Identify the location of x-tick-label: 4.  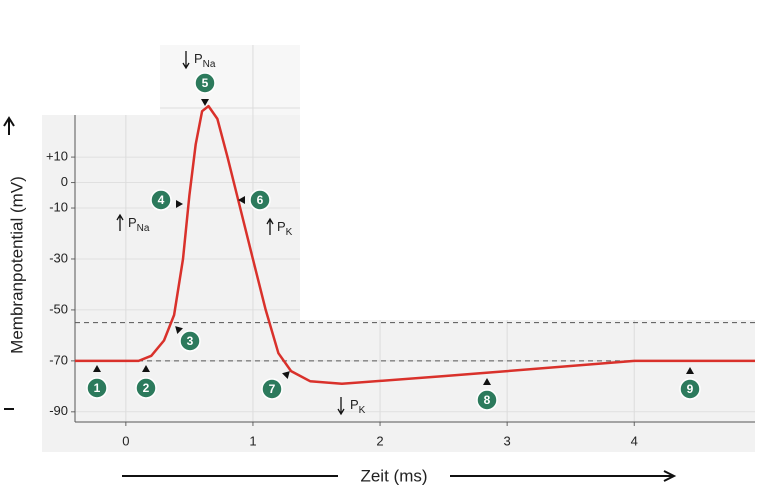
(634, 440).